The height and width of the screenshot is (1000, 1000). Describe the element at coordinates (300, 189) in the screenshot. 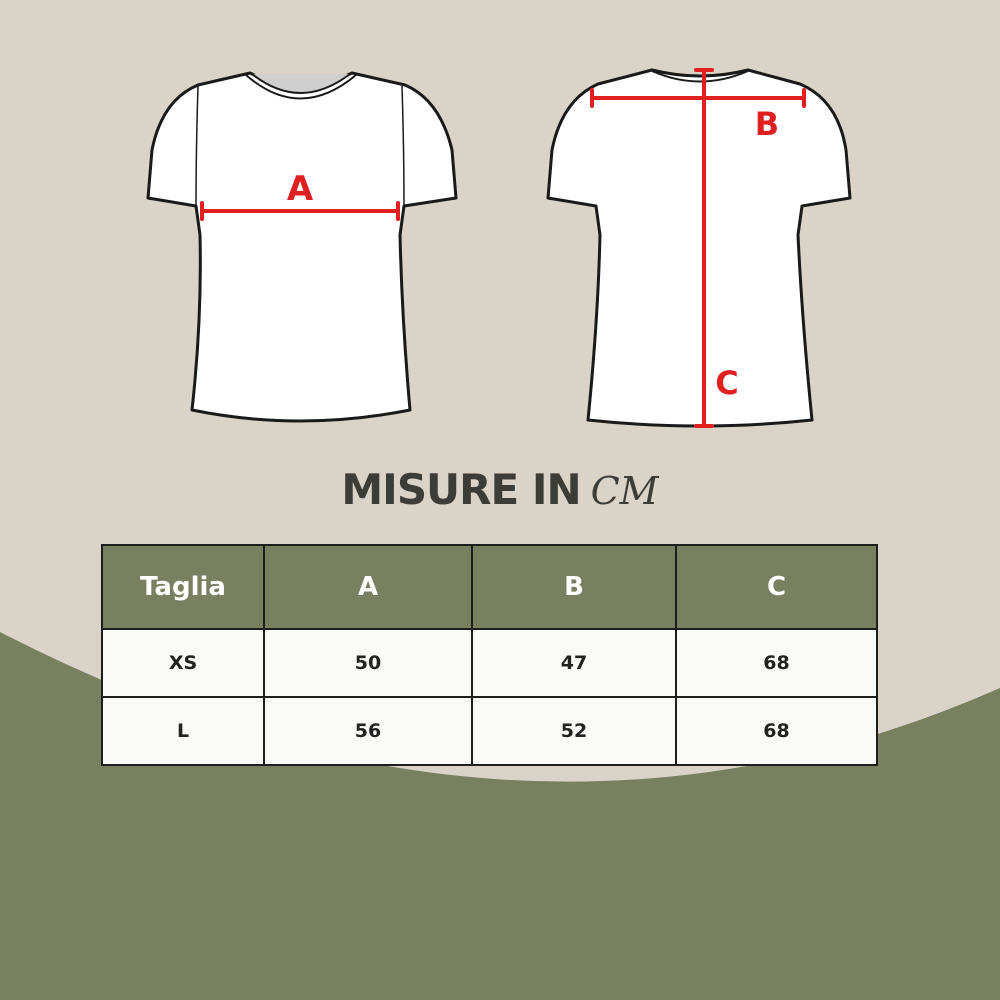

I see `label-a: A` at that location.